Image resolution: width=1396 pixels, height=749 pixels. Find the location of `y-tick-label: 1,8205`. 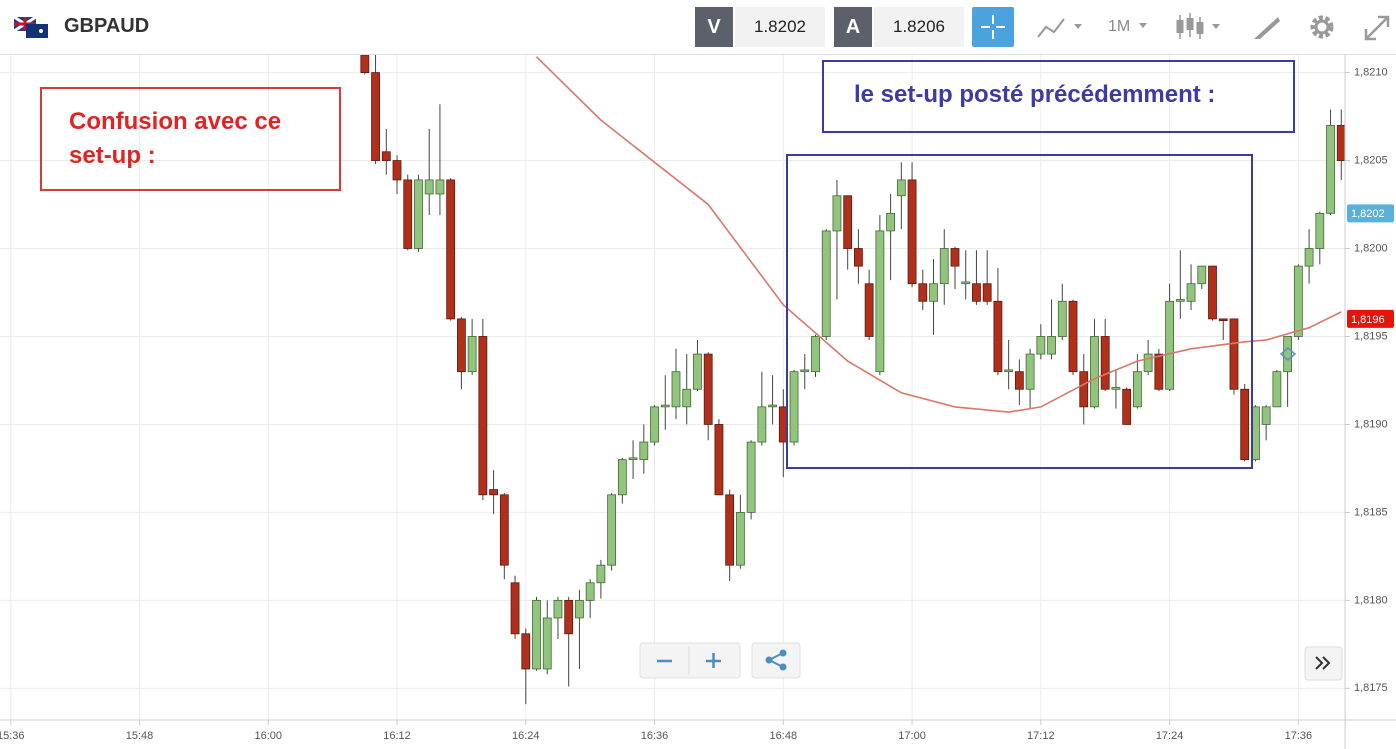

y-tick-label: 1,8205 is located at coordinates (1371, 160).